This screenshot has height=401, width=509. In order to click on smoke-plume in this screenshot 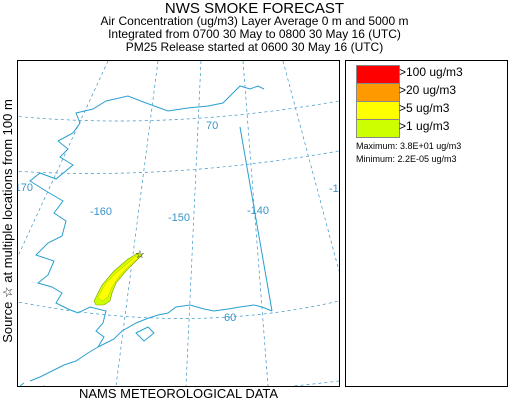, I will do `click(118, 279)`.